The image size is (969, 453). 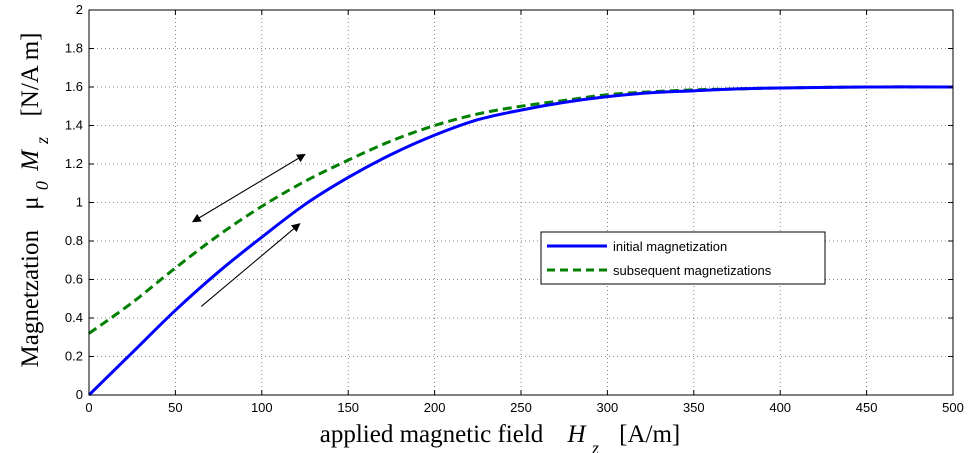 What do you see at coordinates (521, 407) in the screenshot?
I see `x-tick-label: 250` at bounding box center [521, 407].